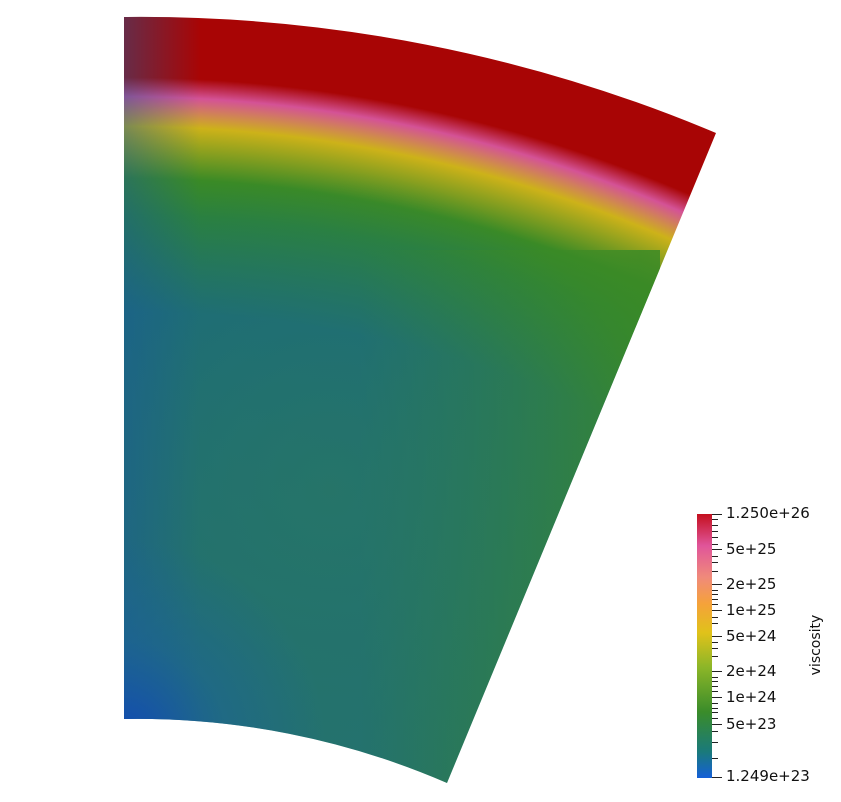 This screenshot has height=802, width=841. What do you see at coordinates (717, 646) in the screenshot?
I see `colorbar-ticks` at bounding box center [717, 646].